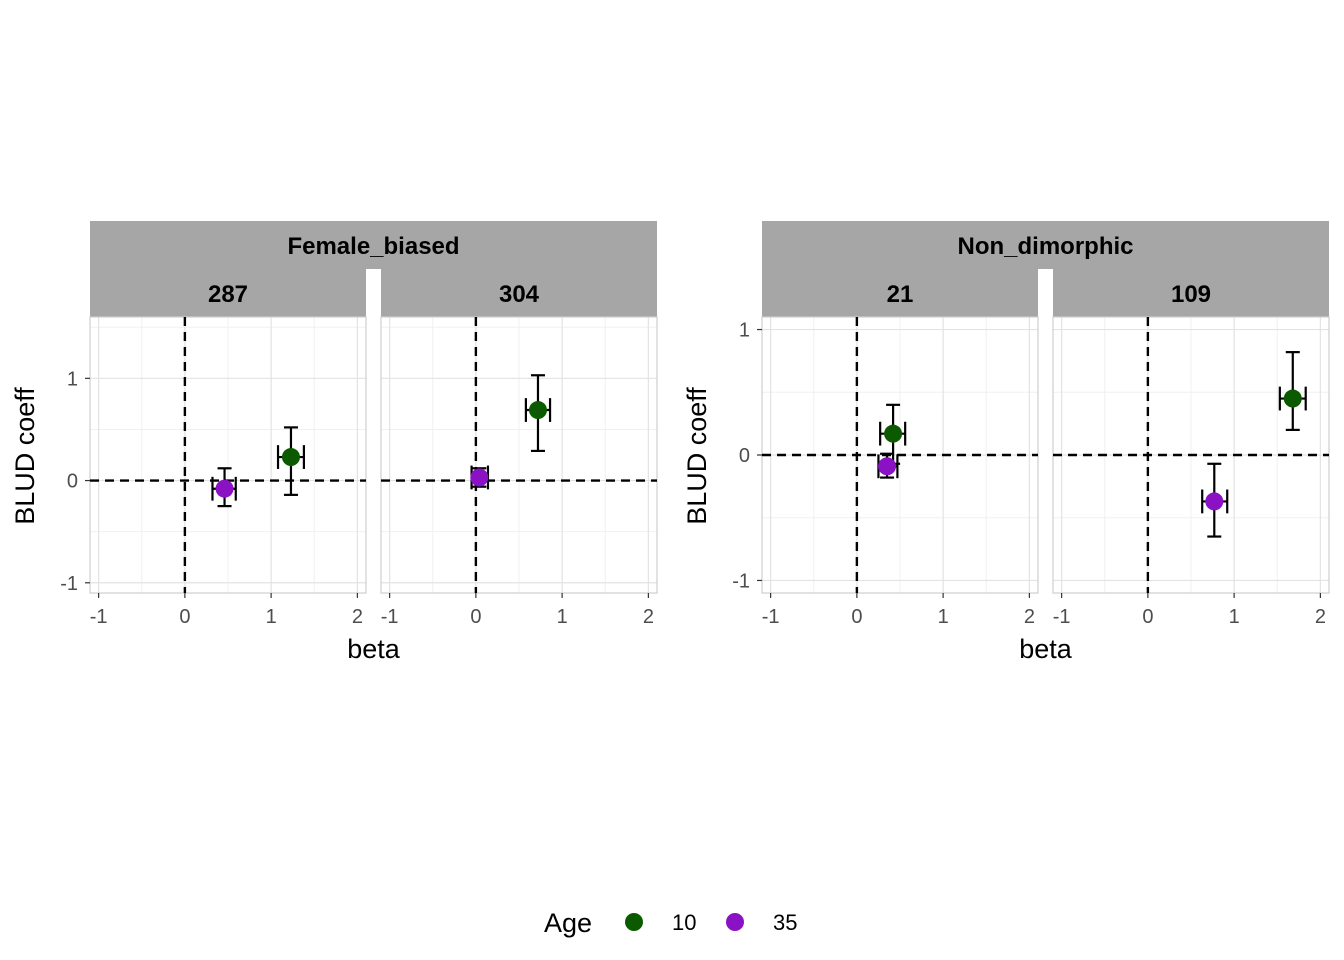  I want to click on legend-title: Age, so click(568, 923).